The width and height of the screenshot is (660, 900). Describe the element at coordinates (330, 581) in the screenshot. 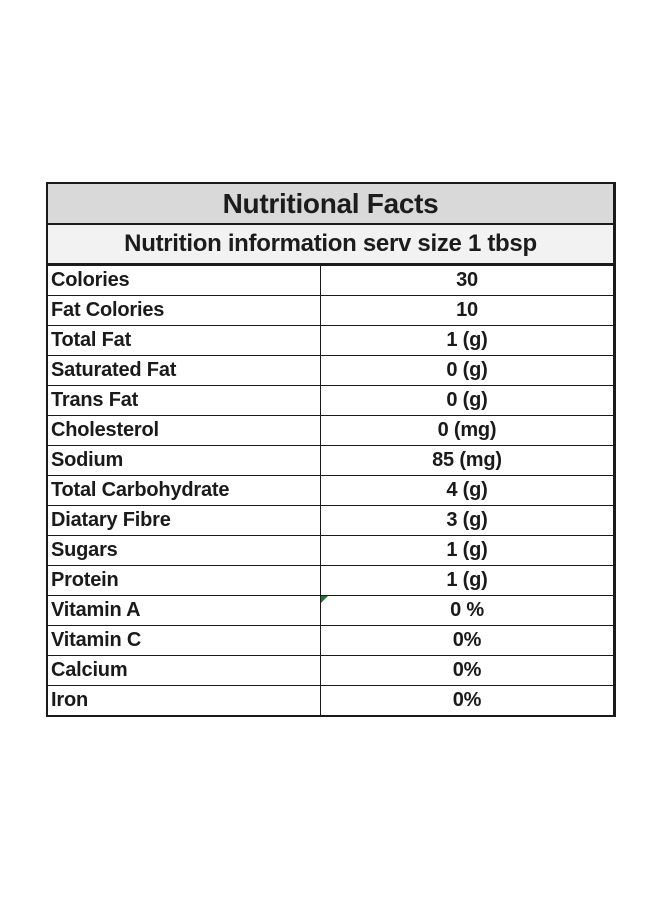

I see `table-row: Protein 1 (g)` at that location.